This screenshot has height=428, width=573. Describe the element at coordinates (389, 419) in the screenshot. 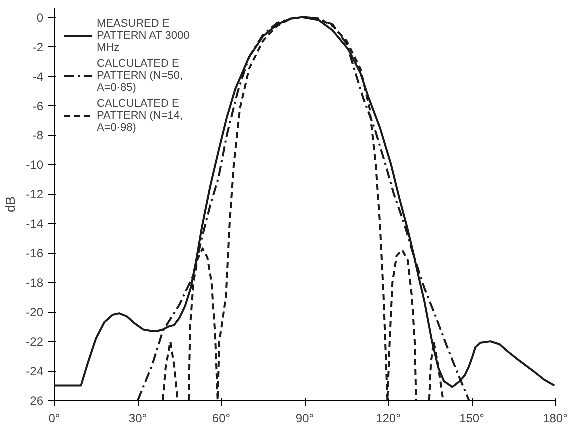

I see `x-tick-label: 120°` at that location.